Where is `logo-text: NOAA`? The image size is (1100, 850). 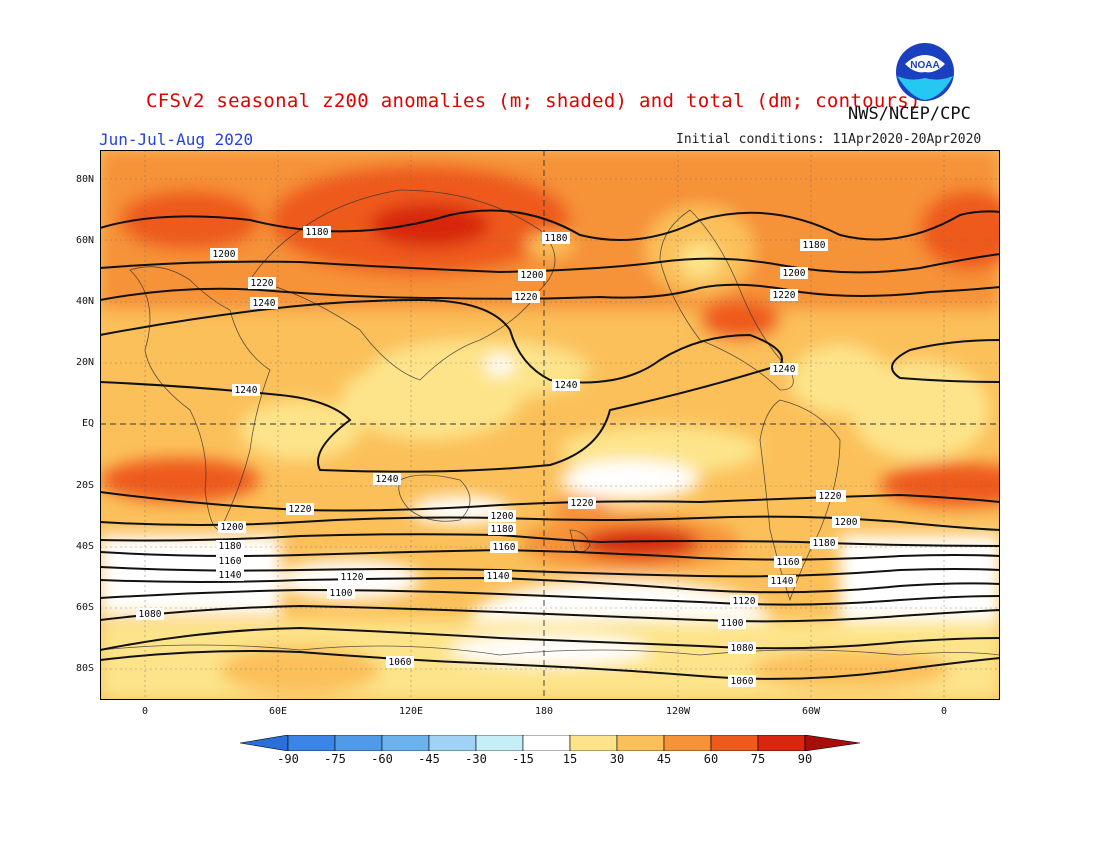
logo-text: NOAA is located at coordinates (924, 65).